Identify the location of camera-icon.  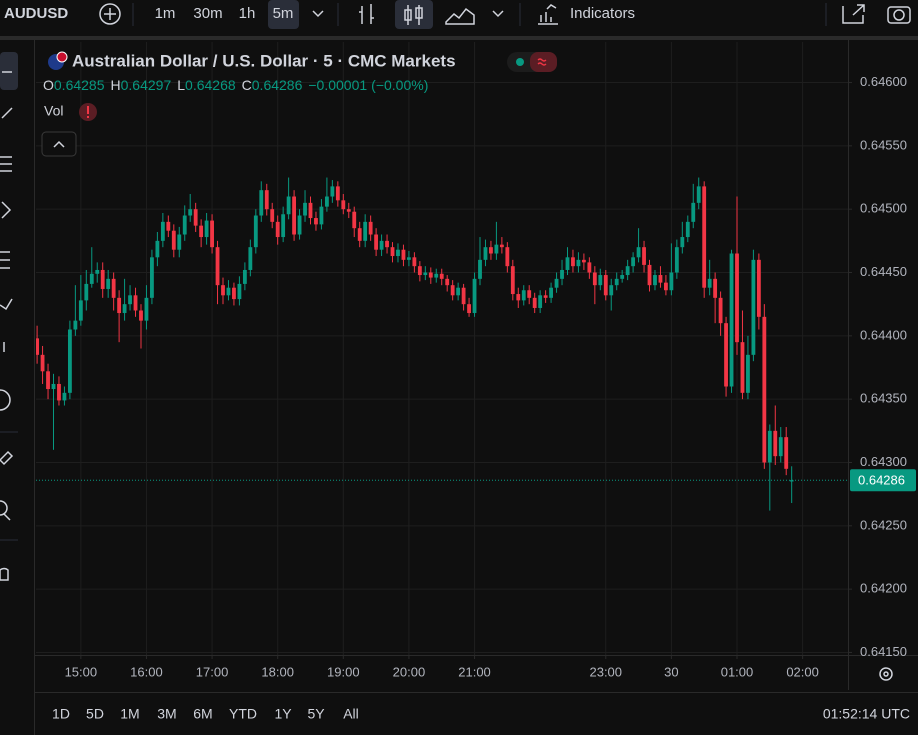
(899, 15).